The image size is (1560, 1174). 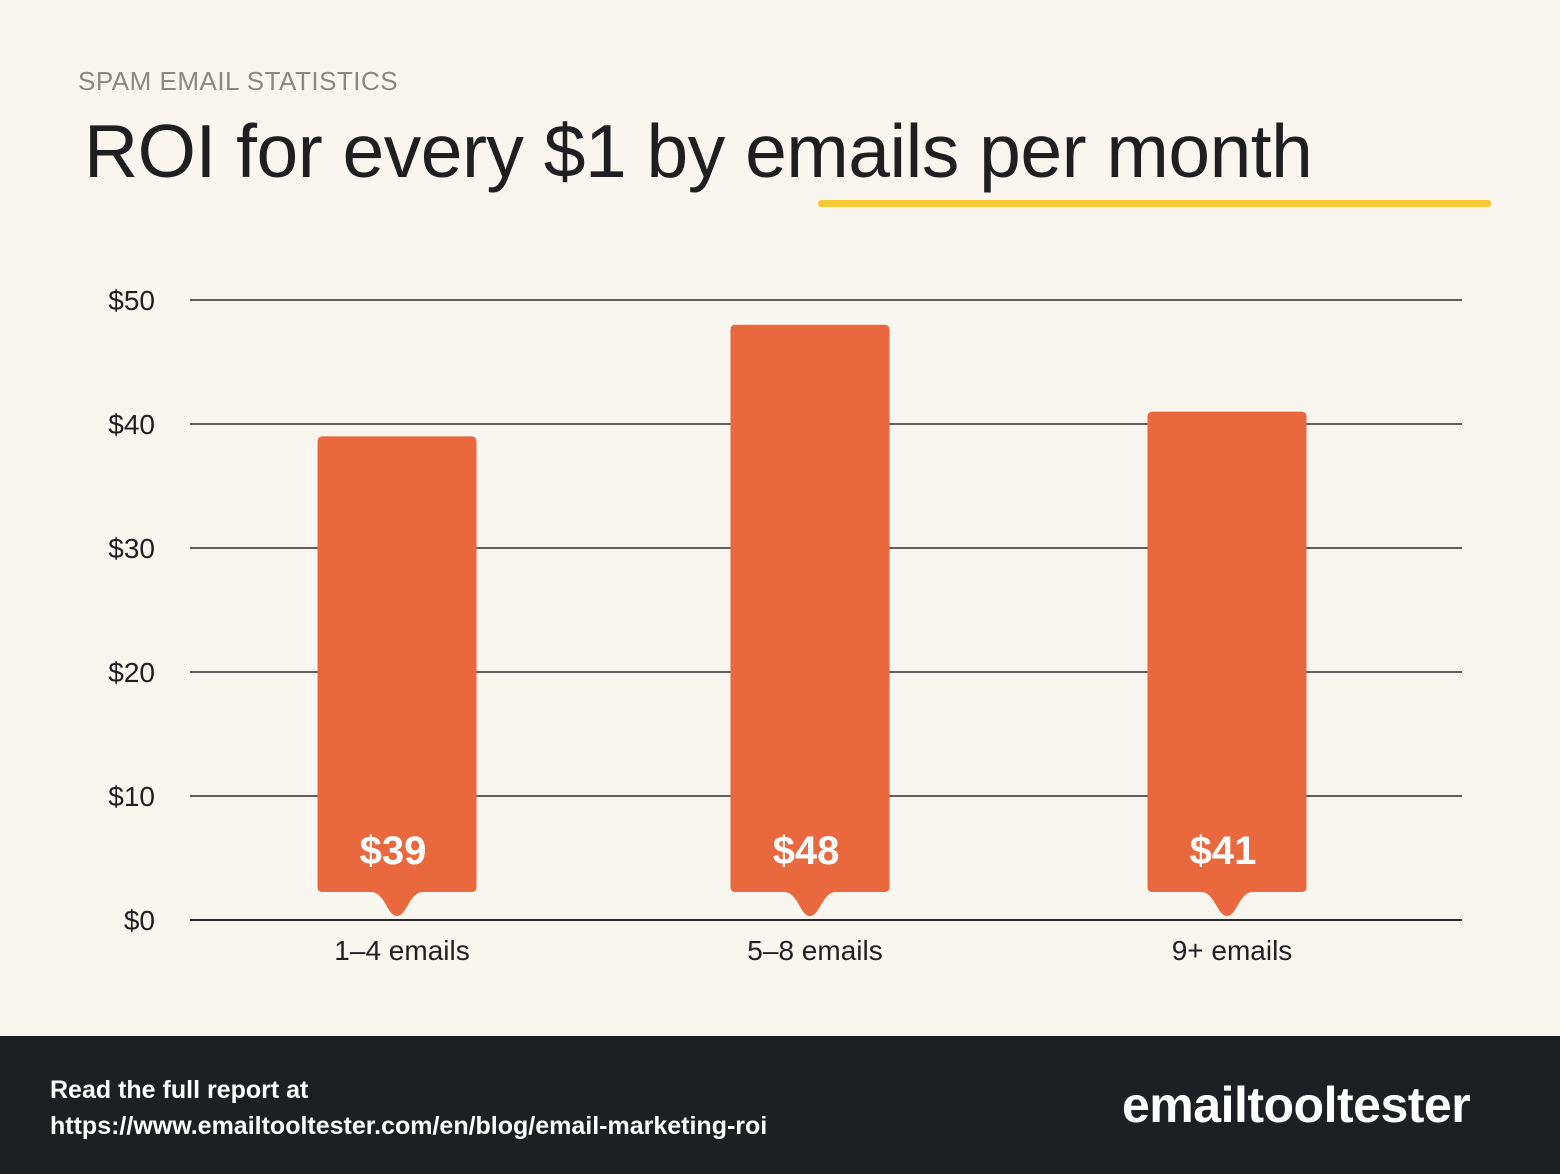 What do you see at coordinates (1223, 851) in the screenshot?
I see `bar-value-label: $41` at bounding box center [1223, 851].